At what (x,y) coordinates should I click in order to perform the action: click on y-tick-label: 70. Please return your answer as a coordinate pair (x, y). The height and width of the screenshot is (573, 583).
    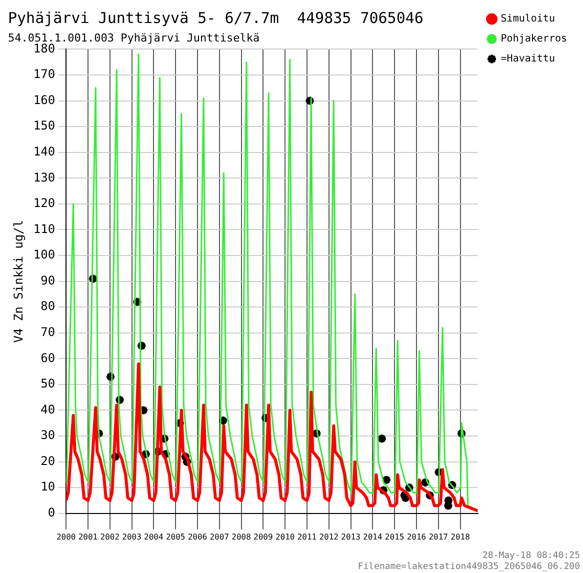
    Looking at the image, I should click on (48, 332).